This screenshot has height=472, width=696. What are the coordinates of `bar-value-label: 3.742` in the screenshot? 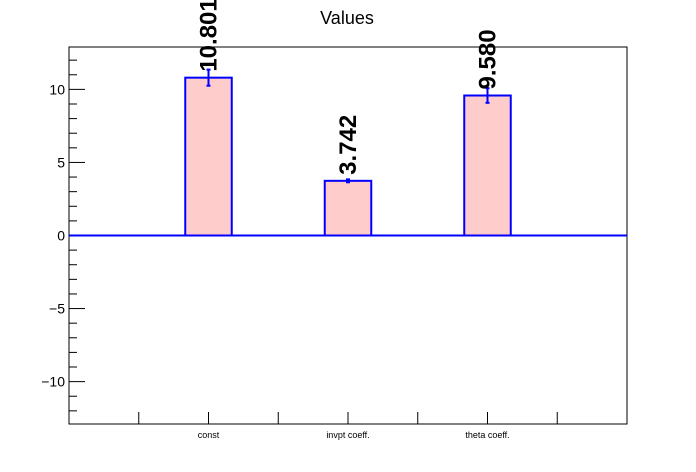 It's located at (348, 145).